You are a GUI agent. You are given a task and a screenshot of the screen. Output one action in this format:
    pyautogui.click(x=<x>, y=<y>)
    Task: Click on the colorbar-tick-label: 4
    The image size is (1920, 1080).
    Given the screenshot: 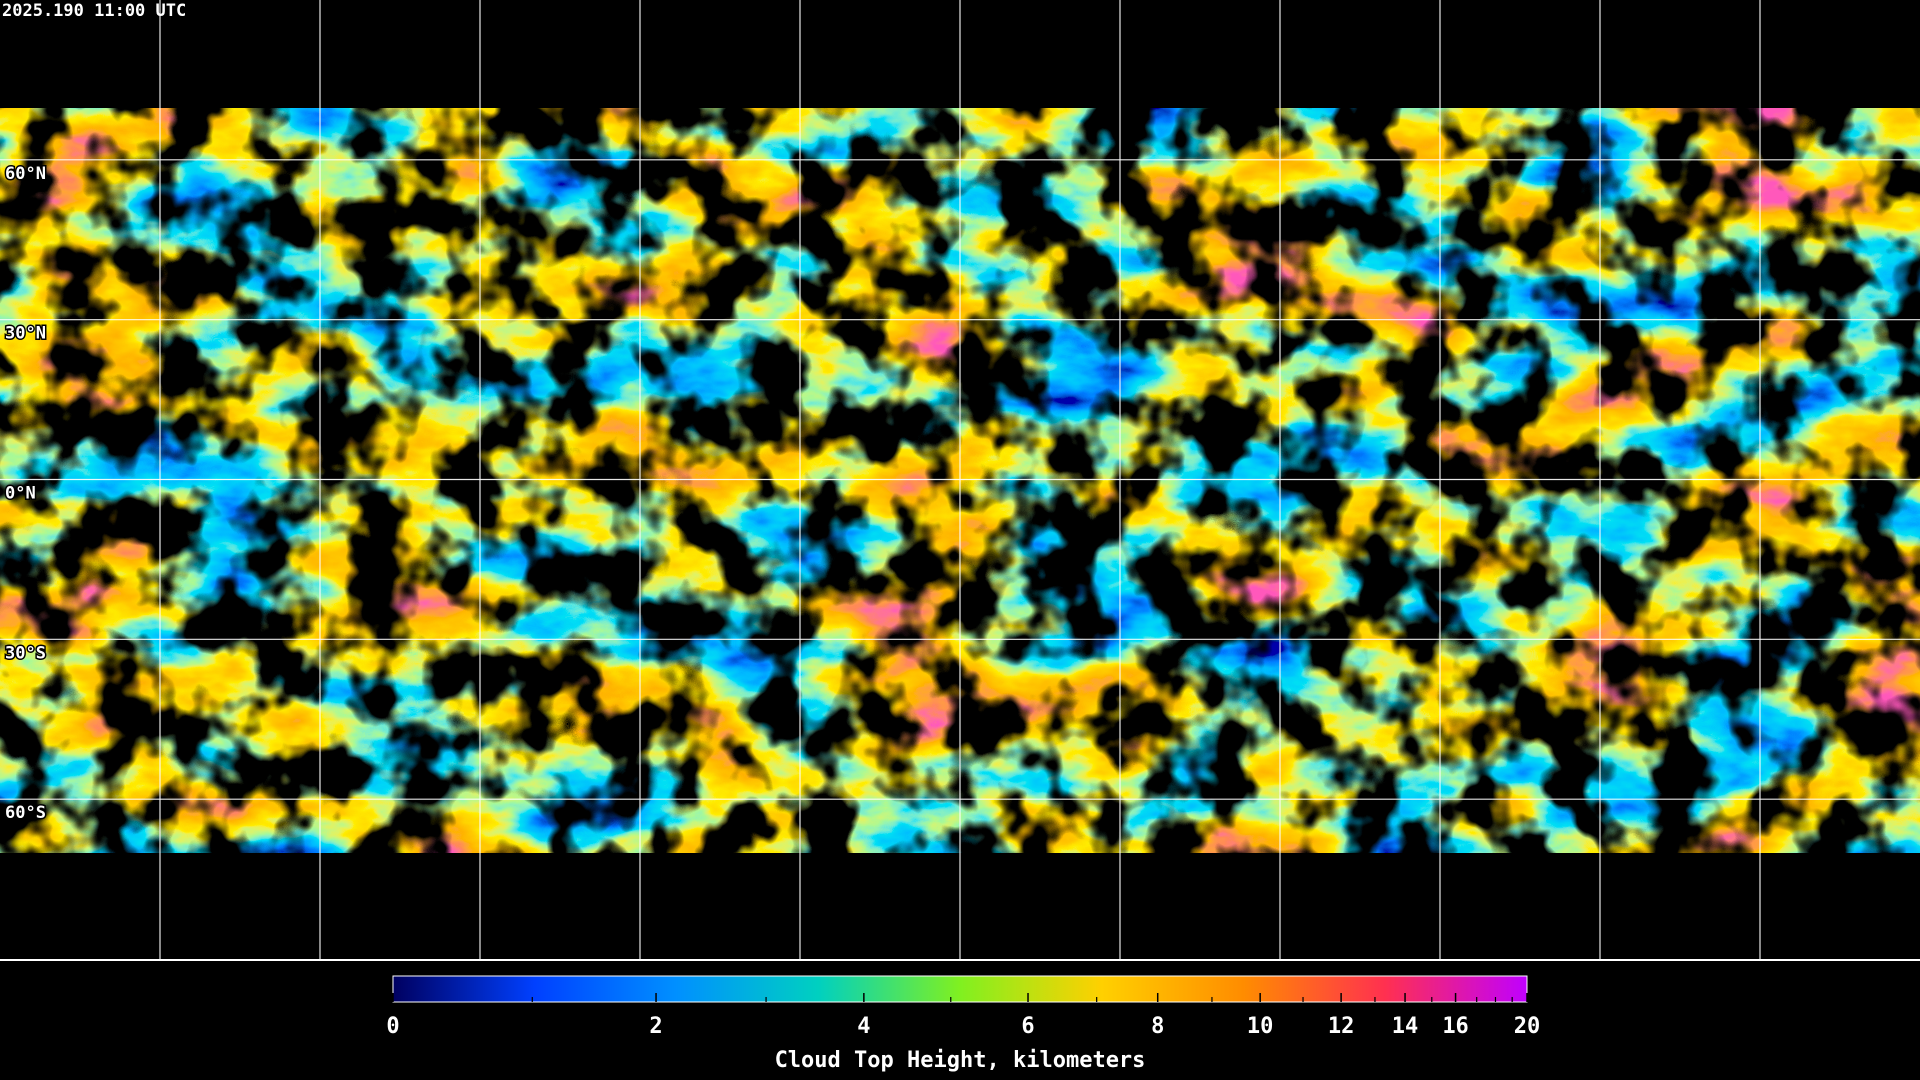 What is the action you would take?
    pyautogui.click(x=863, y=1026)
    